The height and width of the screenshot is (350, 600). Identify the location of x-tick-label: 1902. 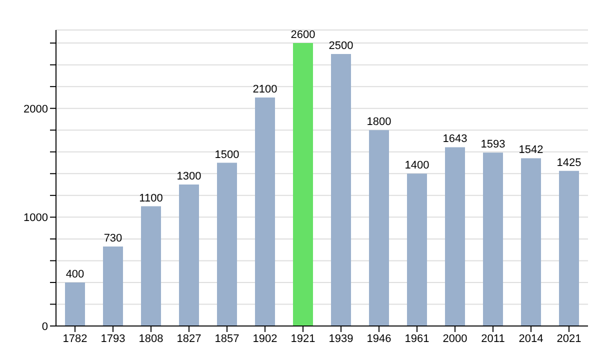
(265, 338).